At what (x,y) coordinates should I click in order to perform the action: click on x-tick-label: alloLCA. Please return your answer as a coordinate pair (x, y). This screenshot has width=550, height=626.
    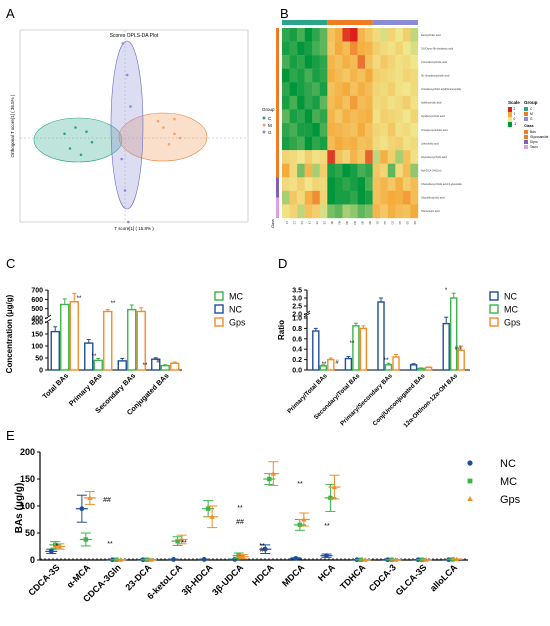
    Looking at the image, I should click on (443, 577).